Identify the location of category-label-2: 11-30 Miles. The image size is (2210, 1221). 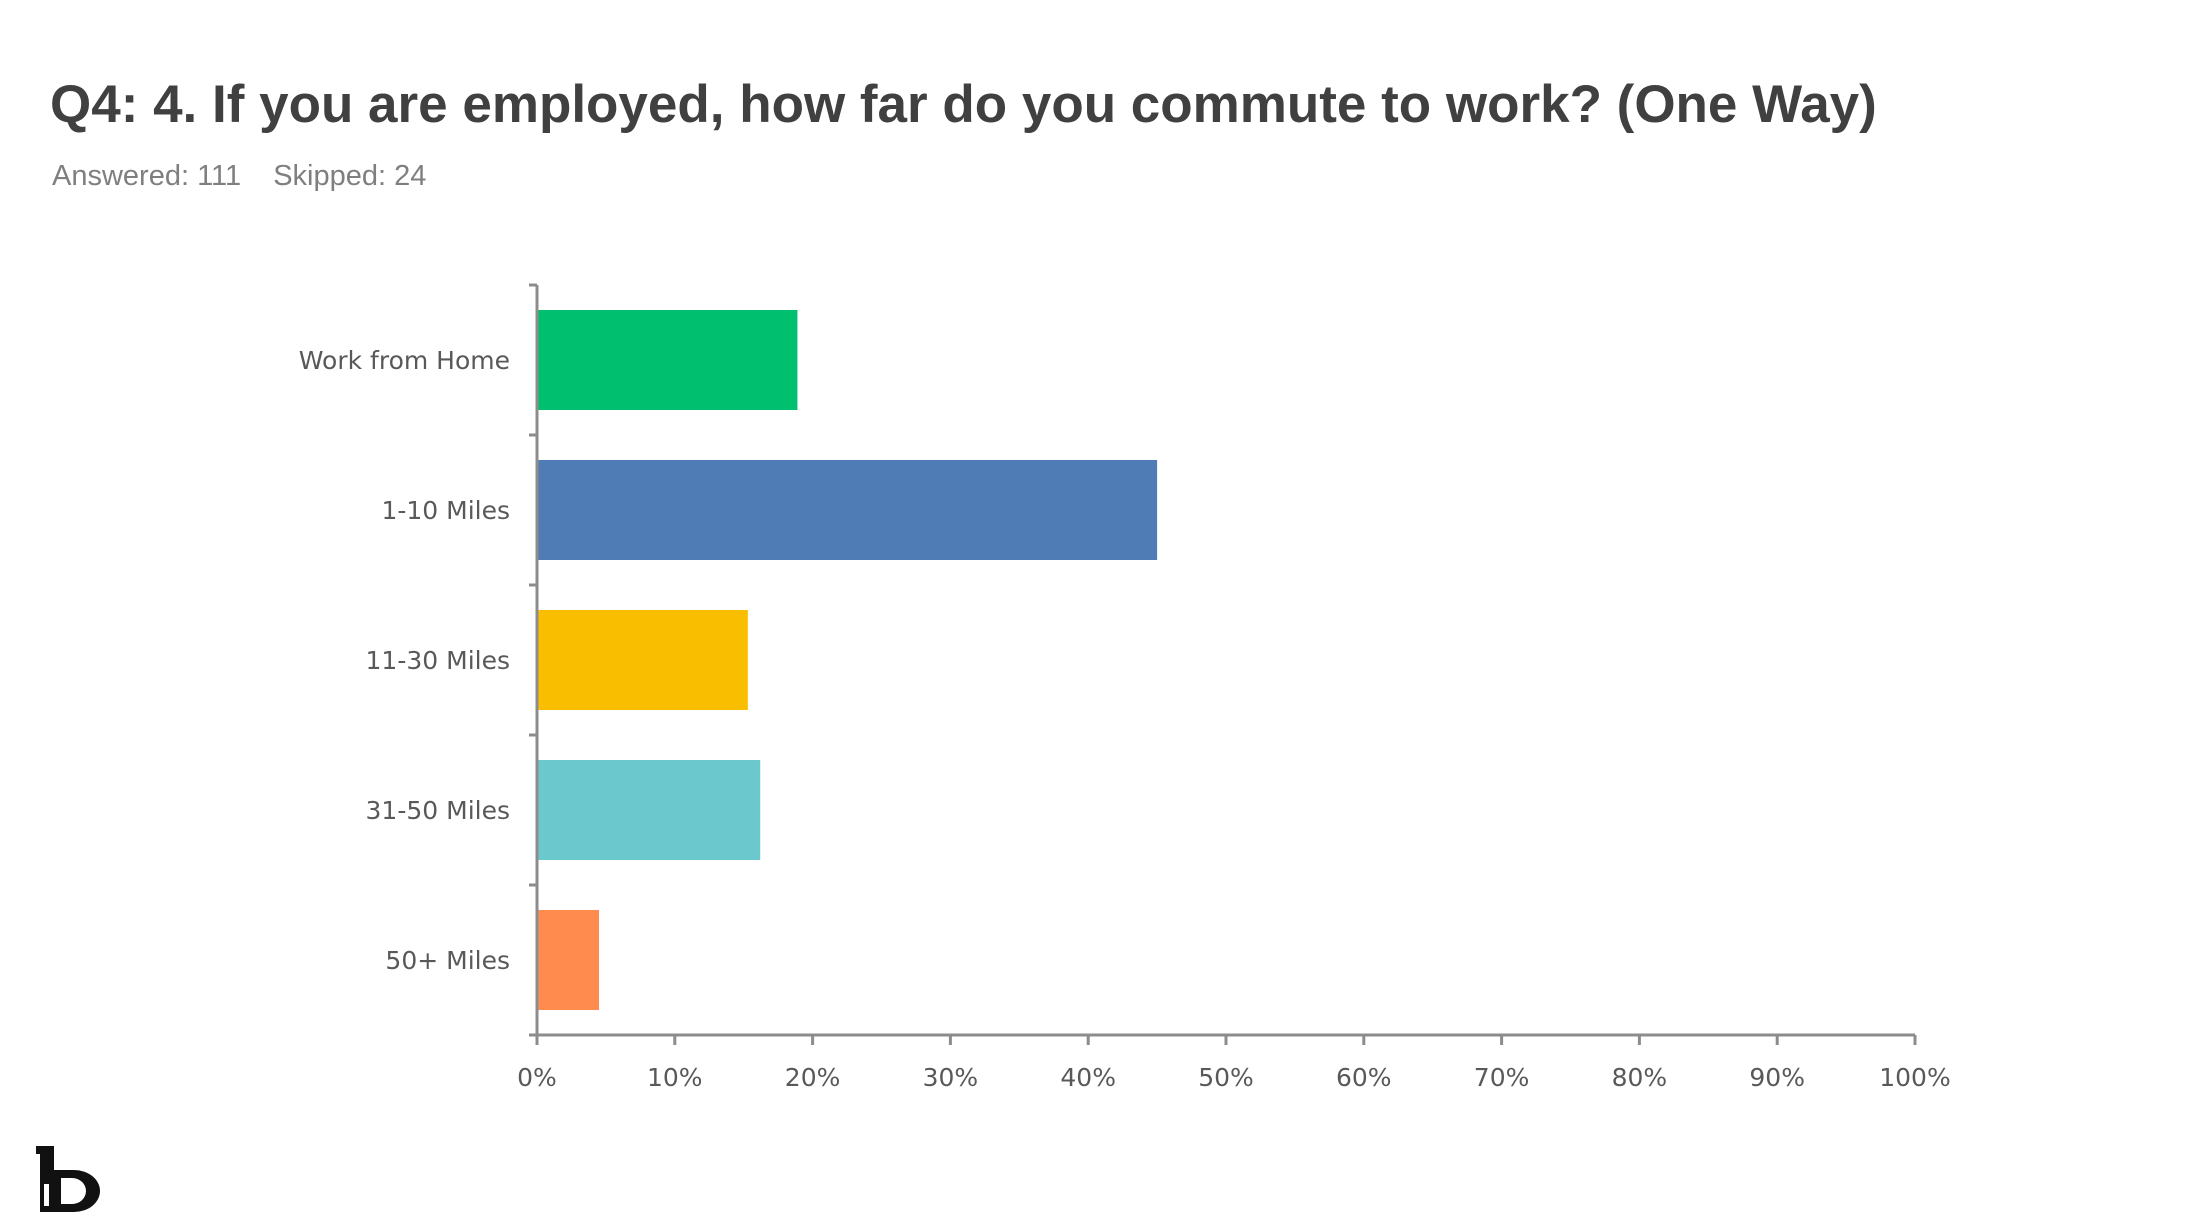
(438, 660).